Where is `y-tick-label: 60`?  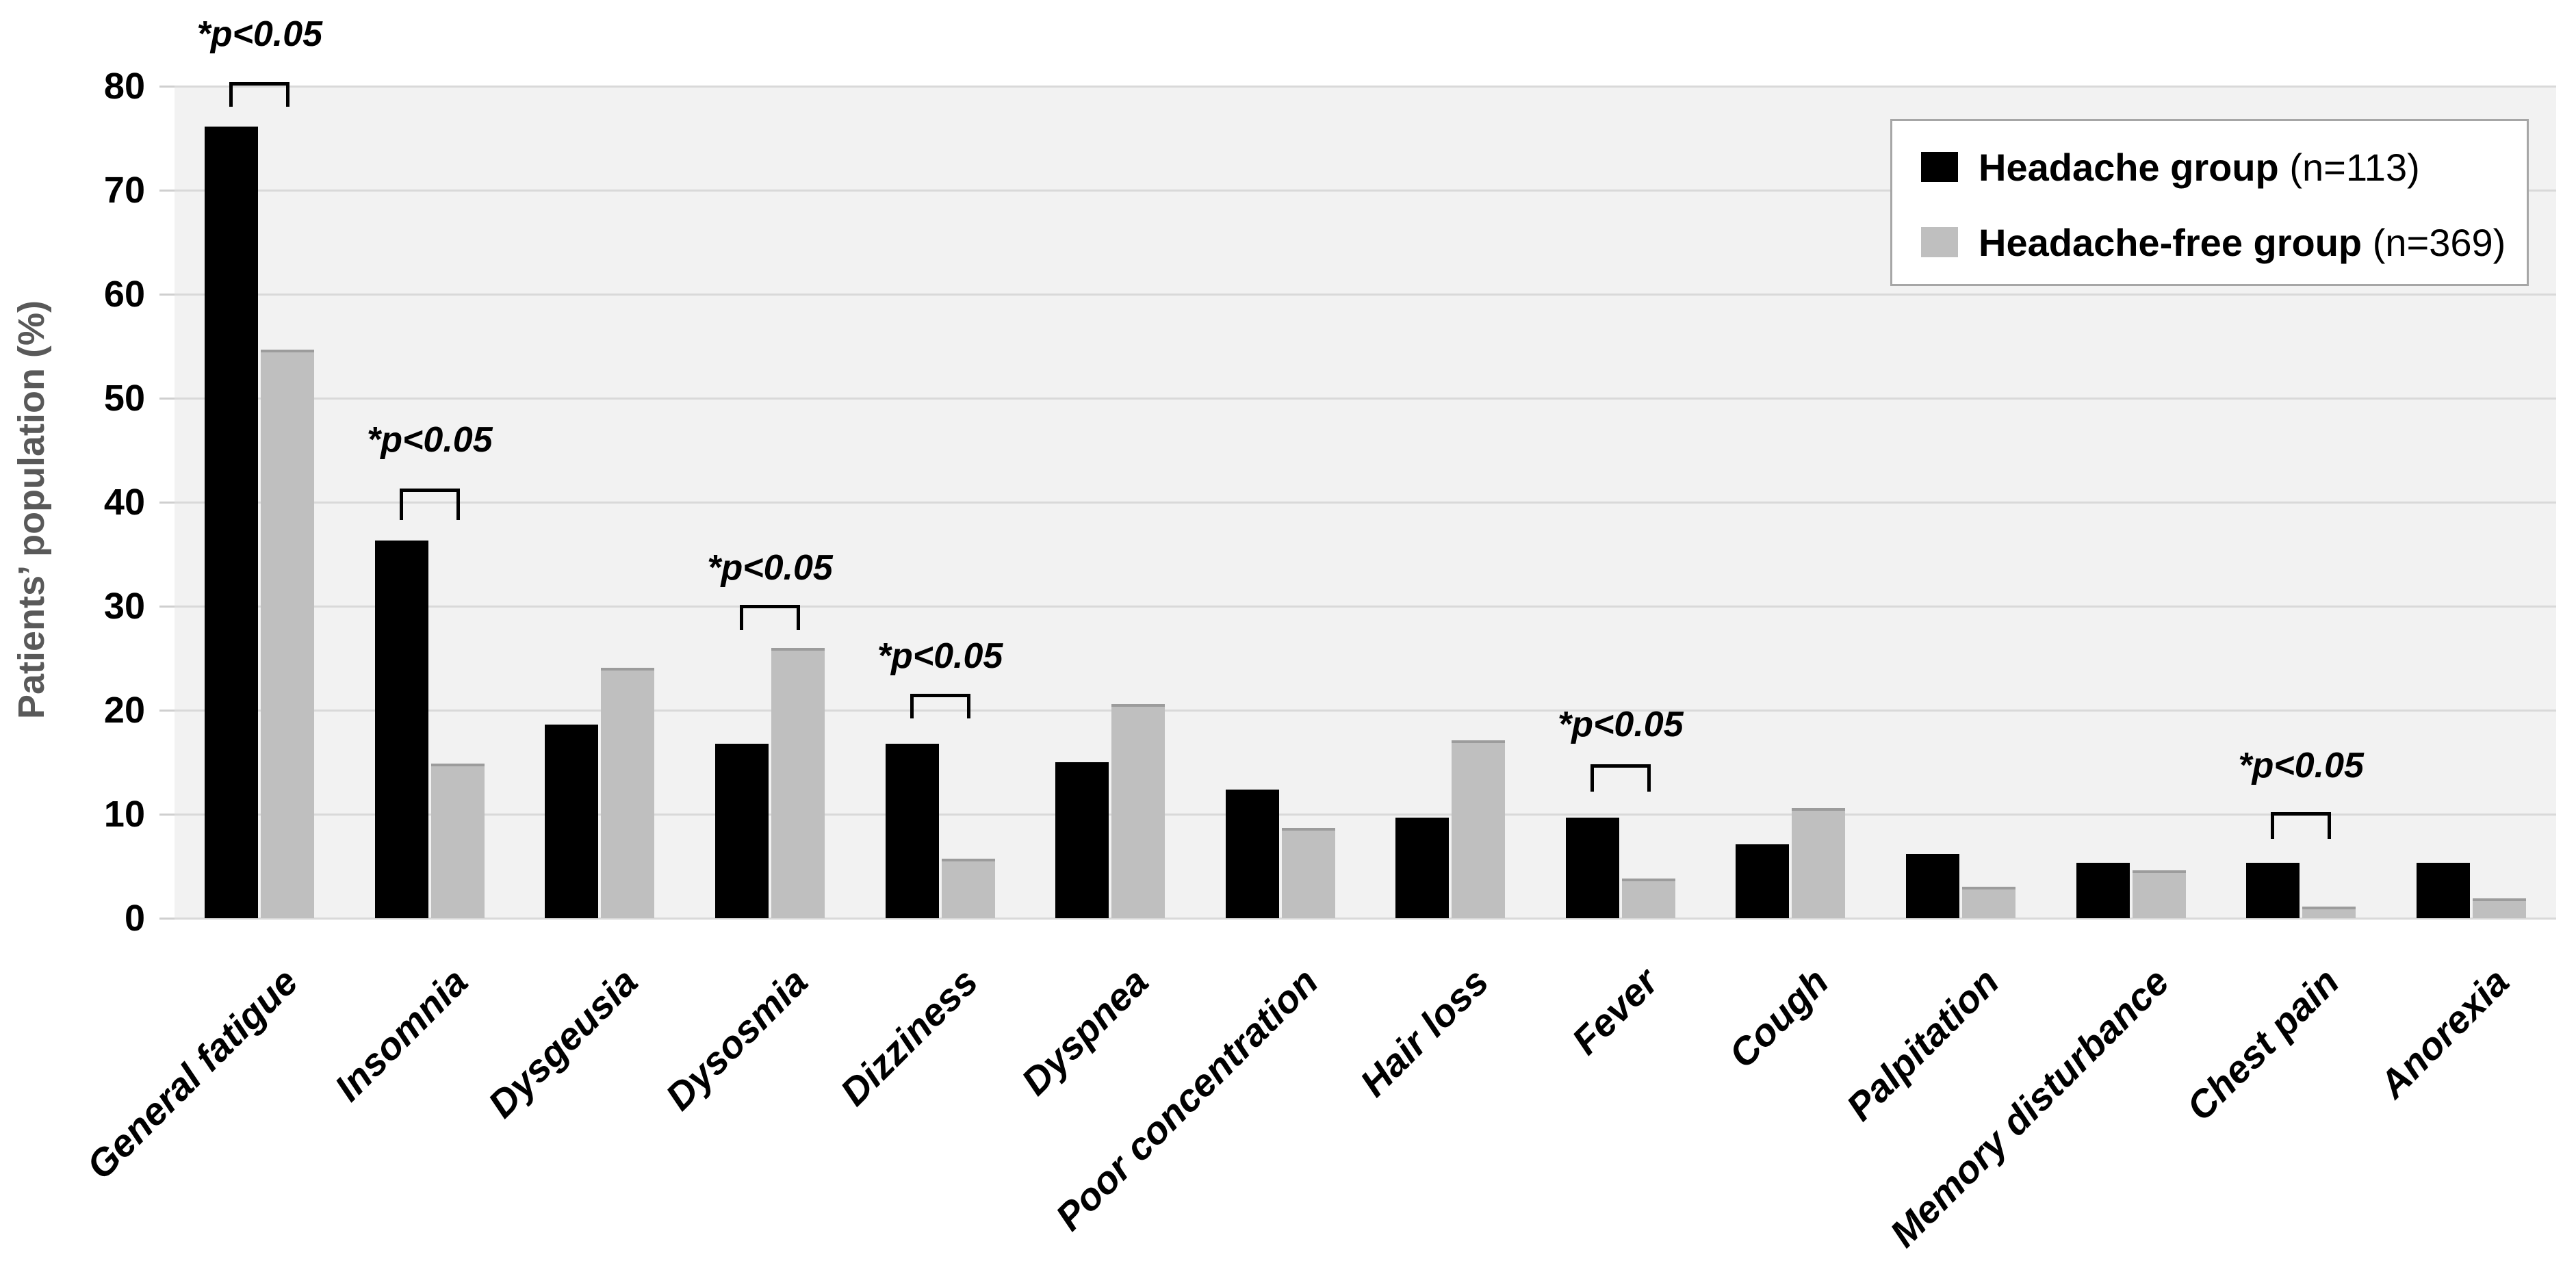 y-tick-label: 60 is located at coordinates (124, 294).